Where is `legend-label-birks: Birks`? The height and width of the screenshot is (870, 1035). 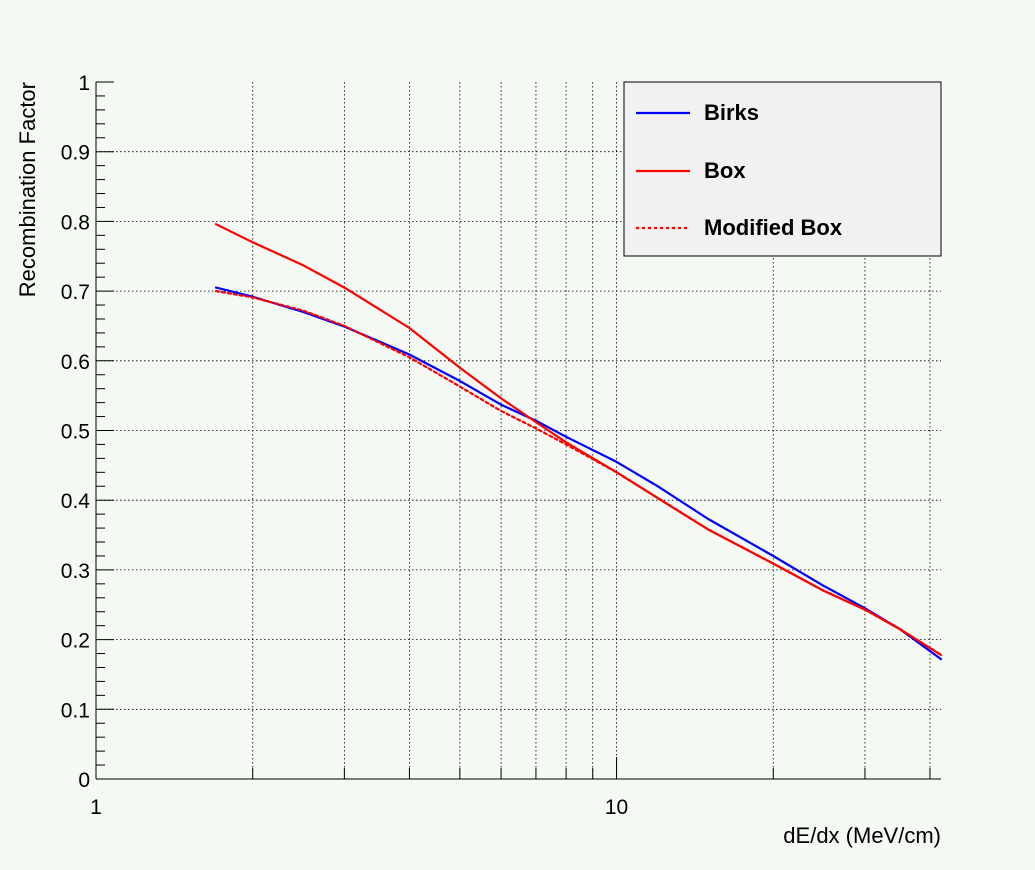
legend-label-birks: Birks is located at coordinates (731, 112).